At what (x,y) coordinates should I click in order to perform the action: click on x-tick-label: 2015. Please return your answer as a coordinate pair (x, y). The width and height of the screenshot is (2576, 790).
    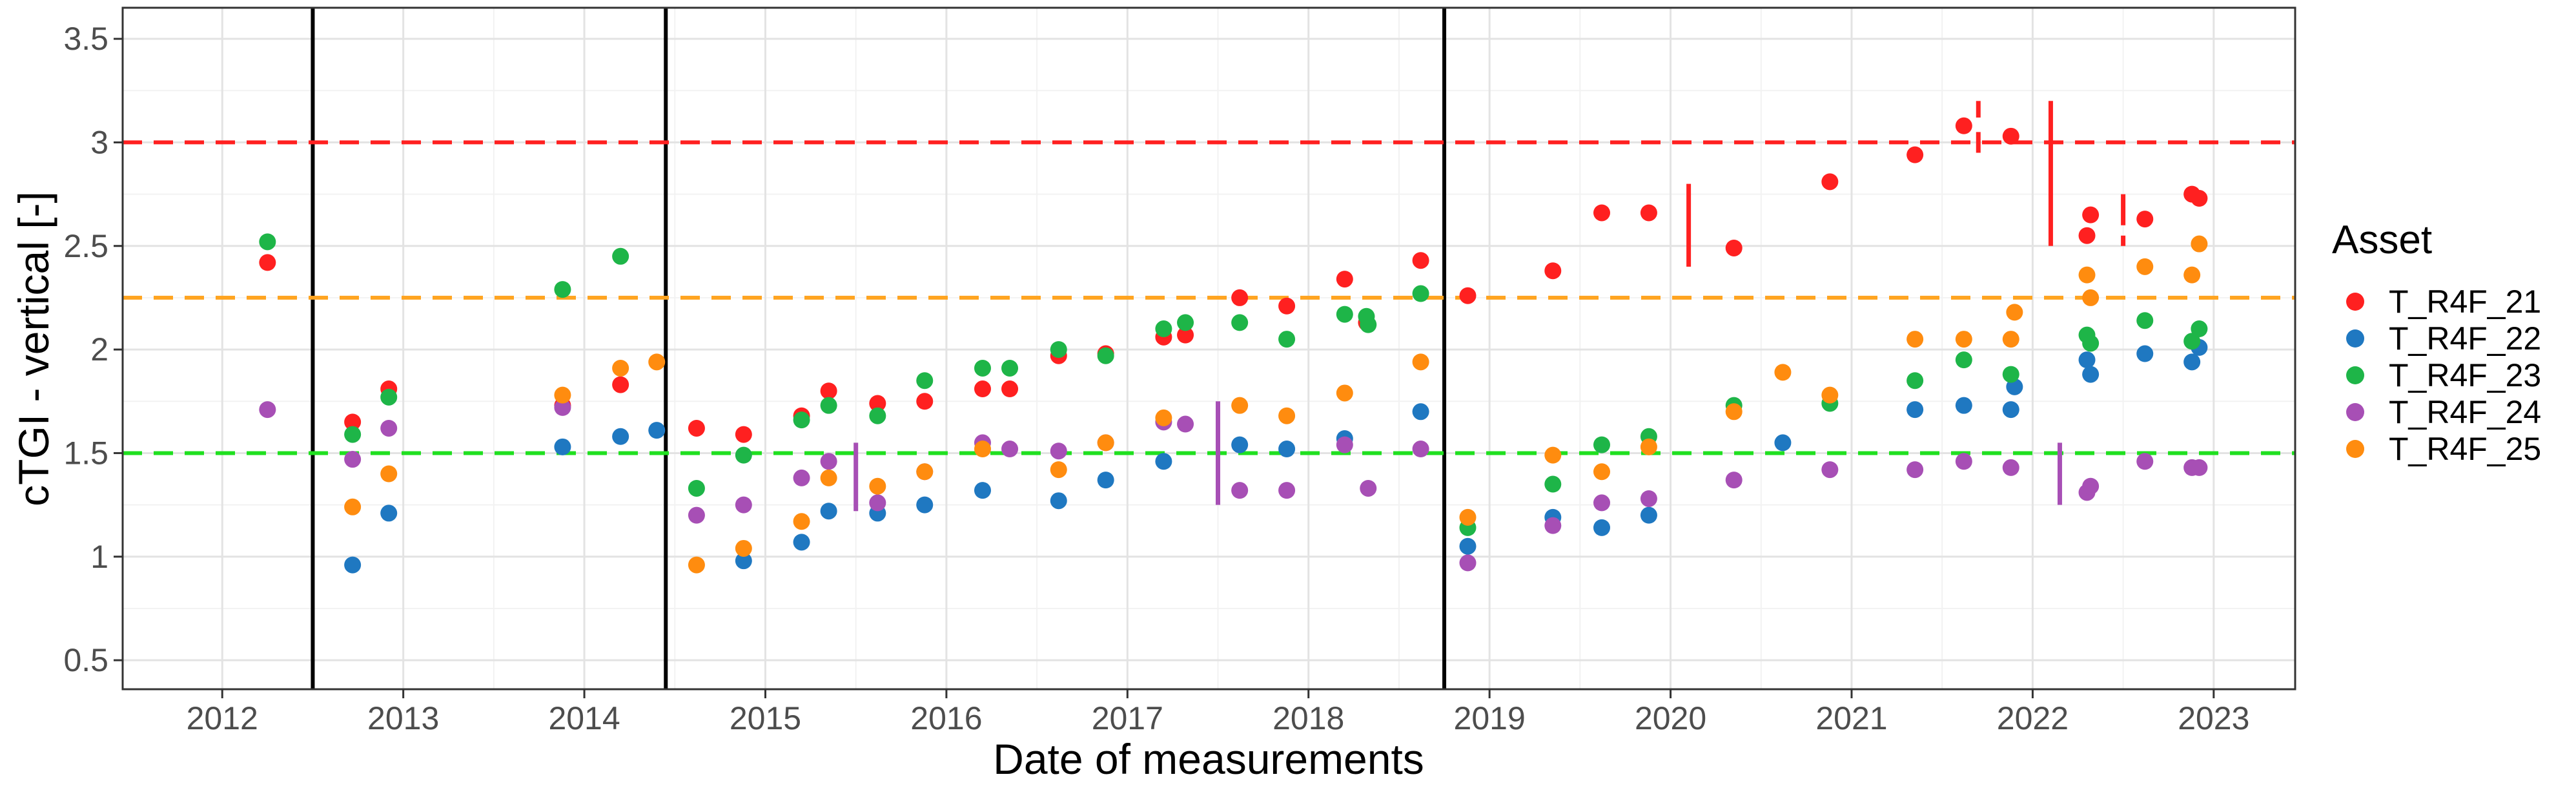
    Looking at the image, I should click on (765, 718).